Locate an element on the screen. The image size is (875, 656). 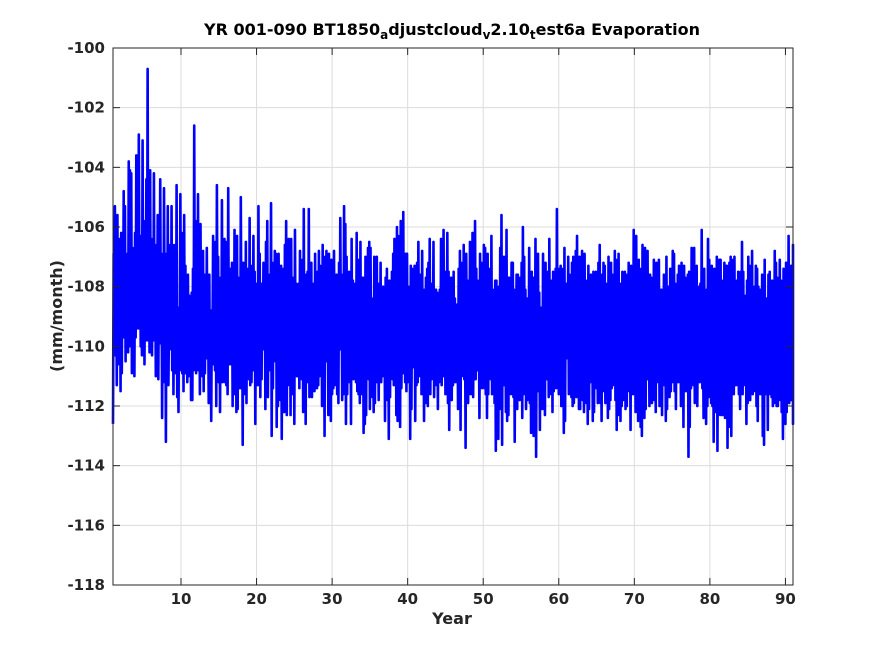
y-axis-title: (mm/month) is located at coordinates (56, 316).